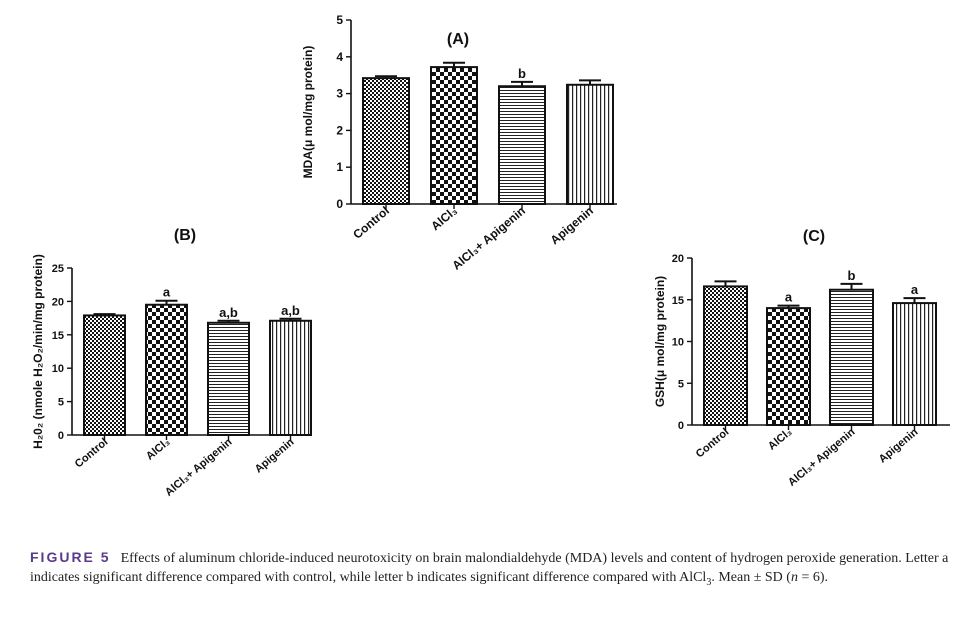 The height and width of the screenshot is (624, 980). What do you see at coordinates (458, 39) in the screenshot?
I see `chart-title: (A)` at bounding box center [458, 39].